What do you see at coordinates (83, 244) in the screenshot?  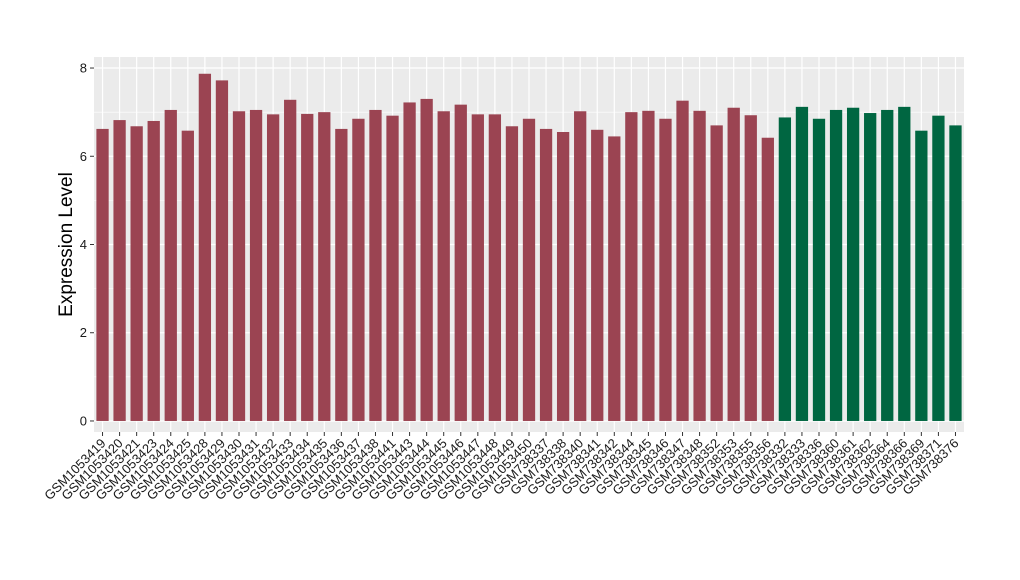 I see `y-tick-label: 4` at bounding box center [83, 244].